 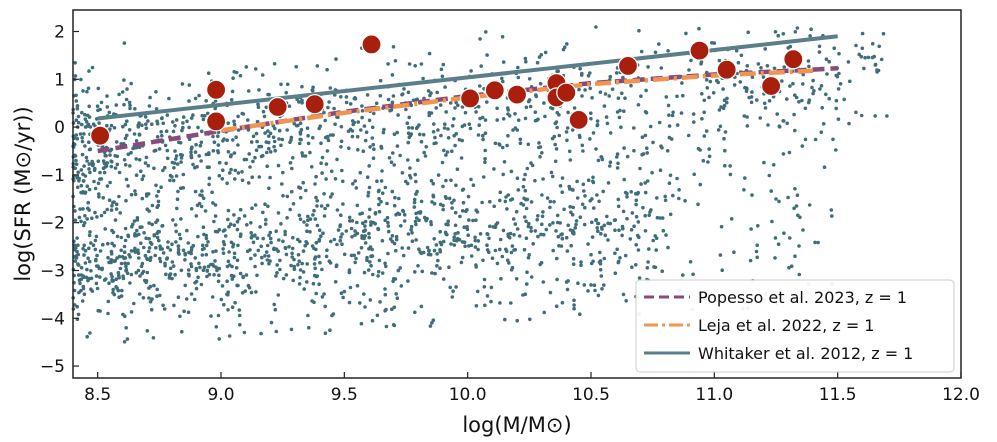 I want to click on observed-galaxy-marker, so click(x=578, y=120).